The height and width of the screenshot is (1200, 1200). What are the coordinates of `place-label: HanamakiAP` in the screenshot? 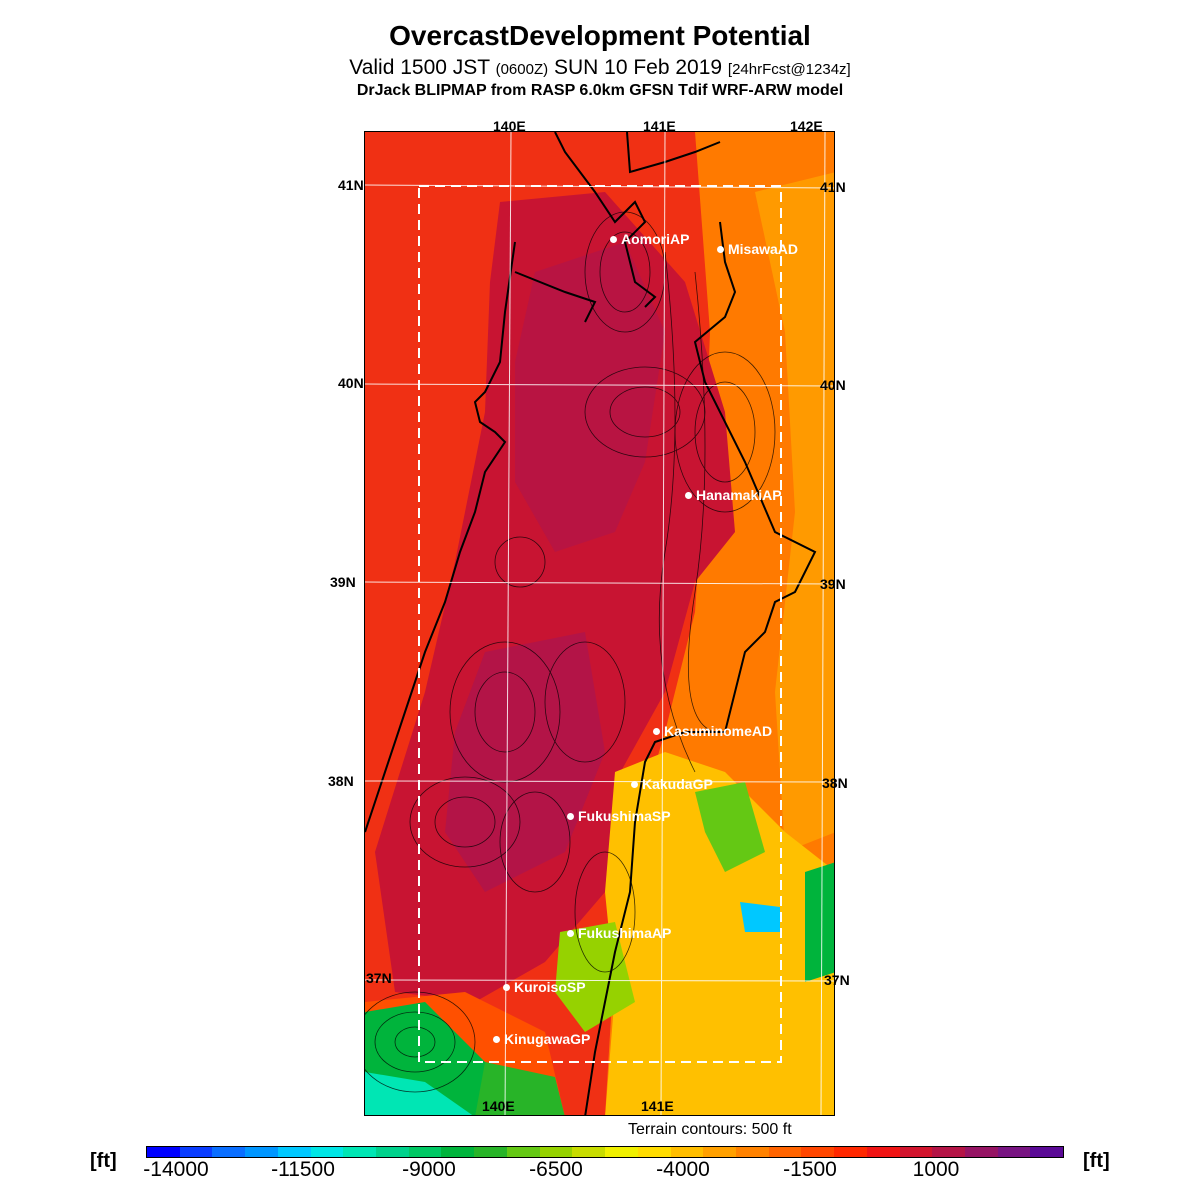 It's located at (739, 495).